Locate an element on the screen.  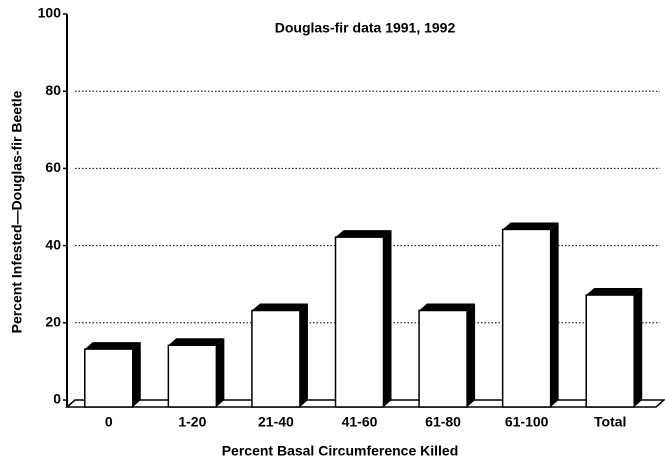
x-tick-label: 61-100 is located at coordinates (527, 422).